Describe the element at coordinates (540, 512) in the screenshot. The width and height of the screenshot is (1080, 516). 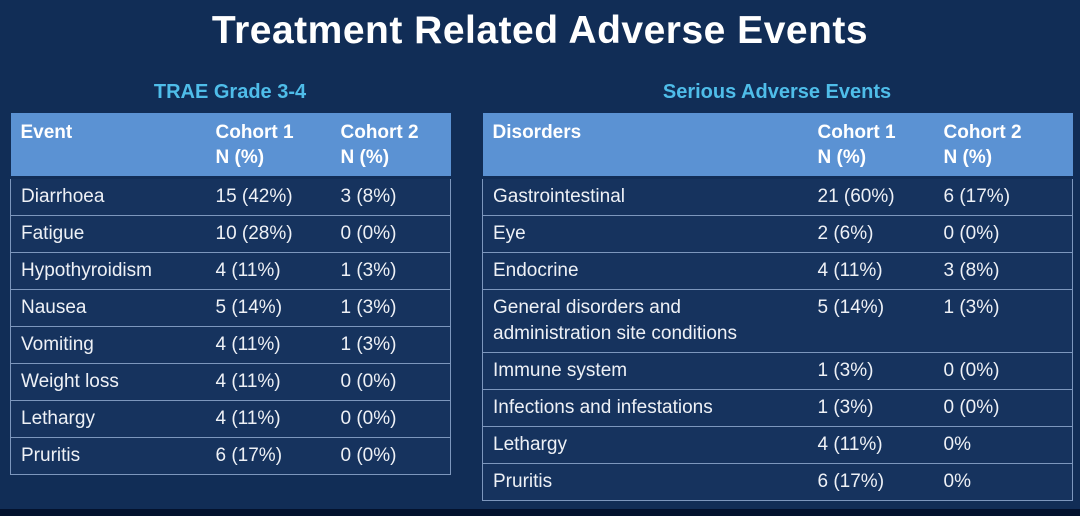
I see `slide-bottom-edge` at that location.